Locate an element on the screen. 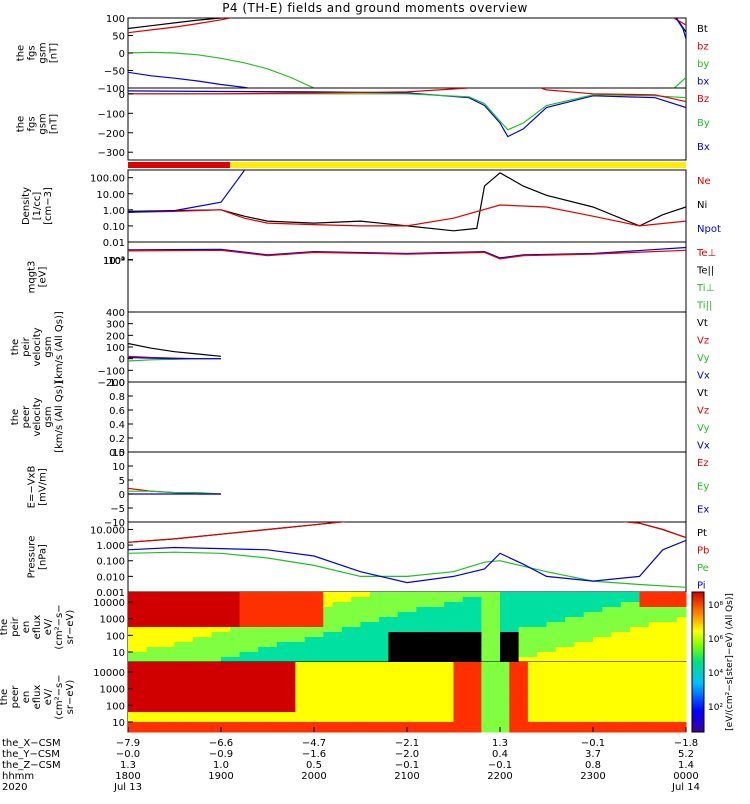  colorbar-tick-label: 10⁸ is located at coordinates (715, 606).